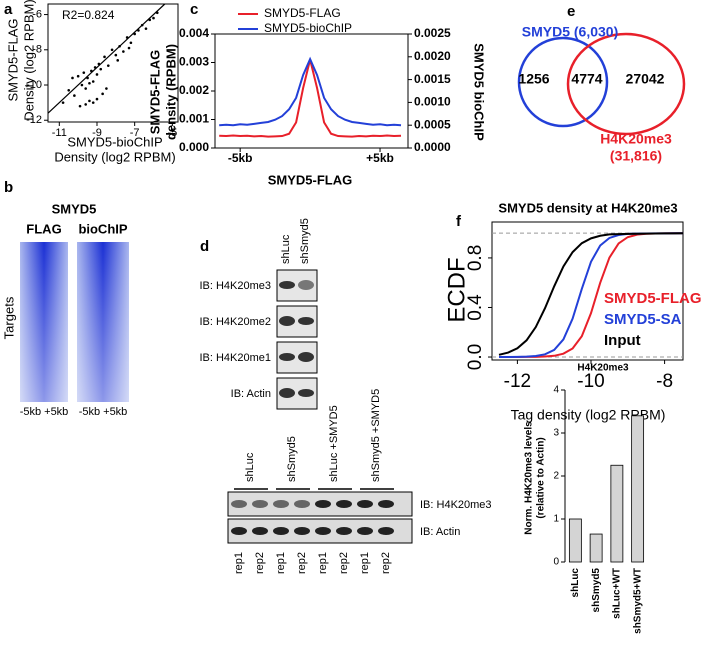 This screenshot has height=649, width=710. Describe the element at coordinates (88, 15) in the screenshot. I see `annotation: R2=0.824` at that location.